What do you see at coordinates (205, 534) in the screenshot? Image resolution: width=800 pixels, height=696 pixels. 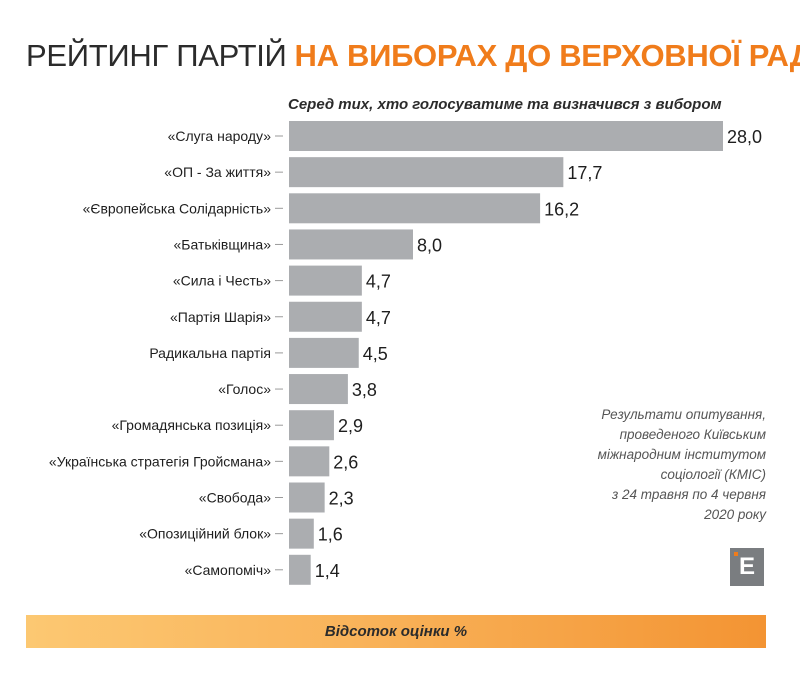 I see `category-label: «Опозиційний блок»` at bounding box center [205, 534].